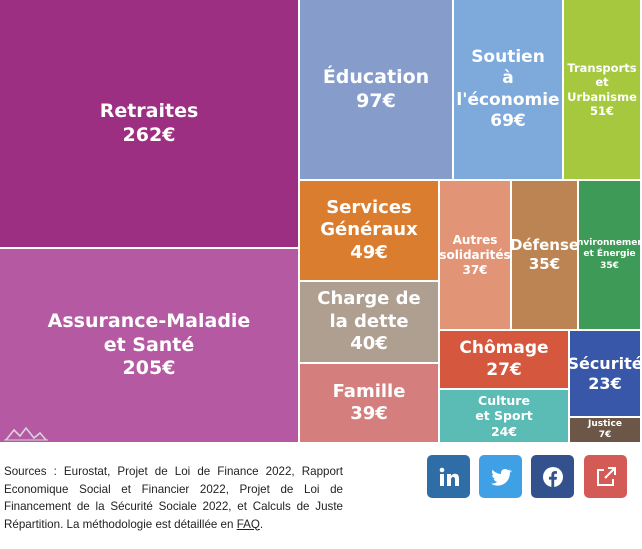 This screenshot has height=549, width=642. What do you see at coordinates (545, 245) in the screenshot?
I see `treemap-cell-label: Défense` at bounding box center [545, 245].